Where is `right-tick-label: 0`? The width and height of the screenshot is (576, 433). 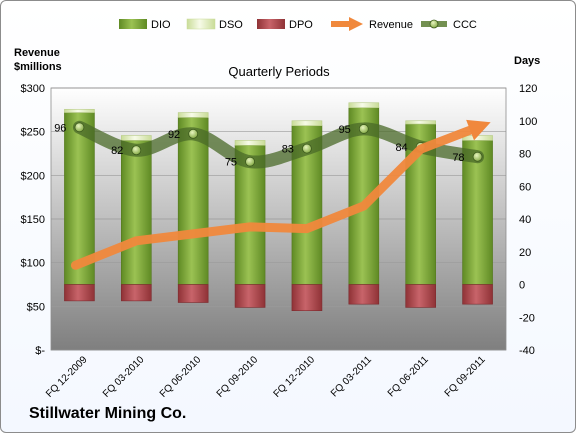 right-tick-label: 0 is located at coordinates (522, 286).